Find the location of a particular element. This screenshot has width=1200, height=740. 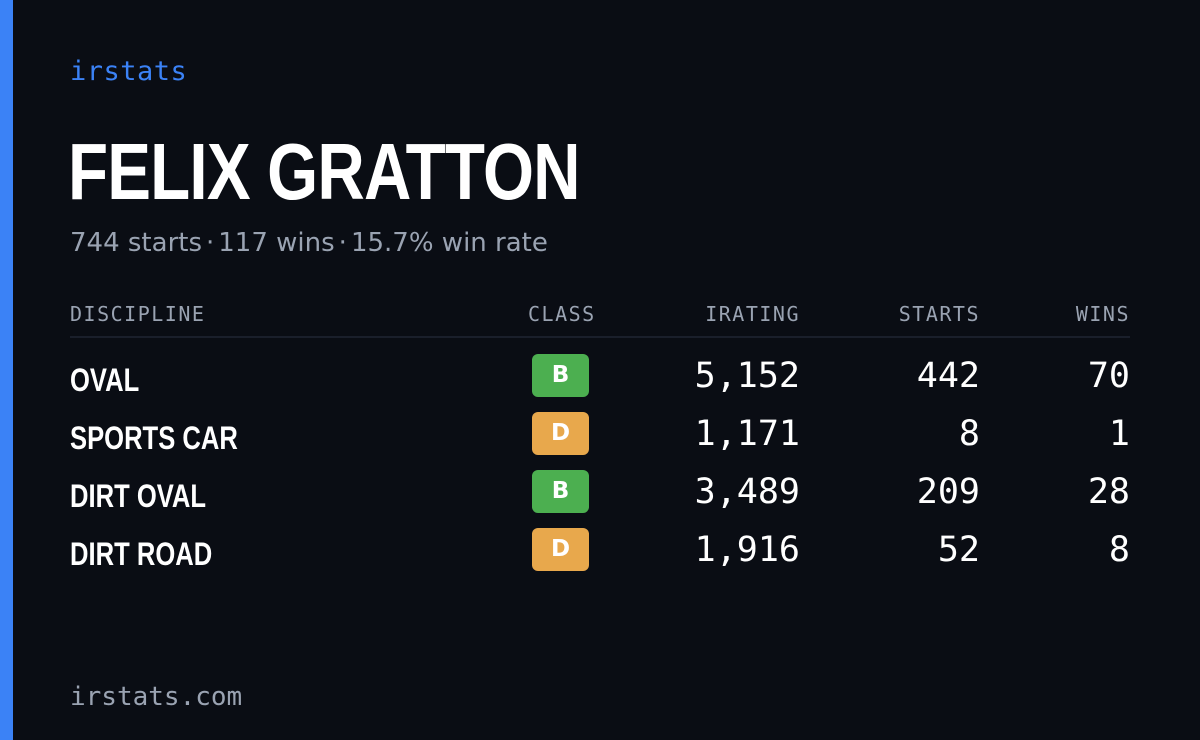

wins-value: 8 is located at coordinates (1119, 550).